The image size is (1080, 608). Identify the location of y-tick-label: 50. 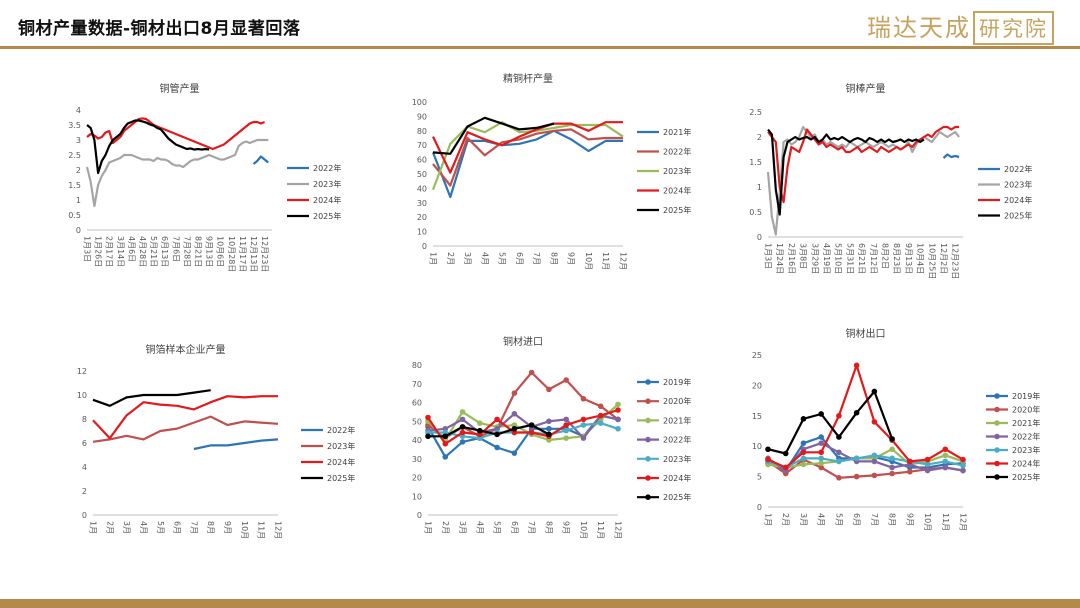
(417, 421).